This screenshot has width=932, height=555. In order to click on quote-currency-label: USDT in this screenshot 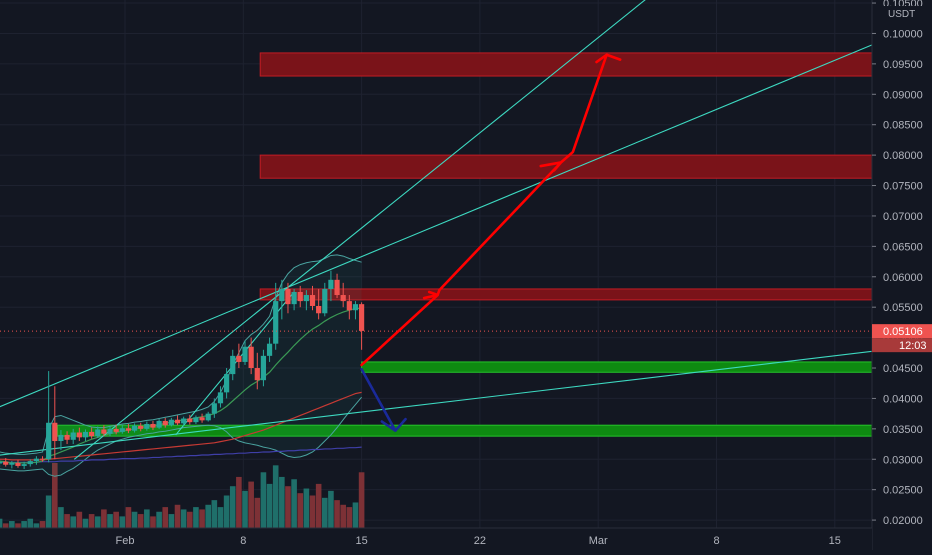, I will do `click(901, 14)`.